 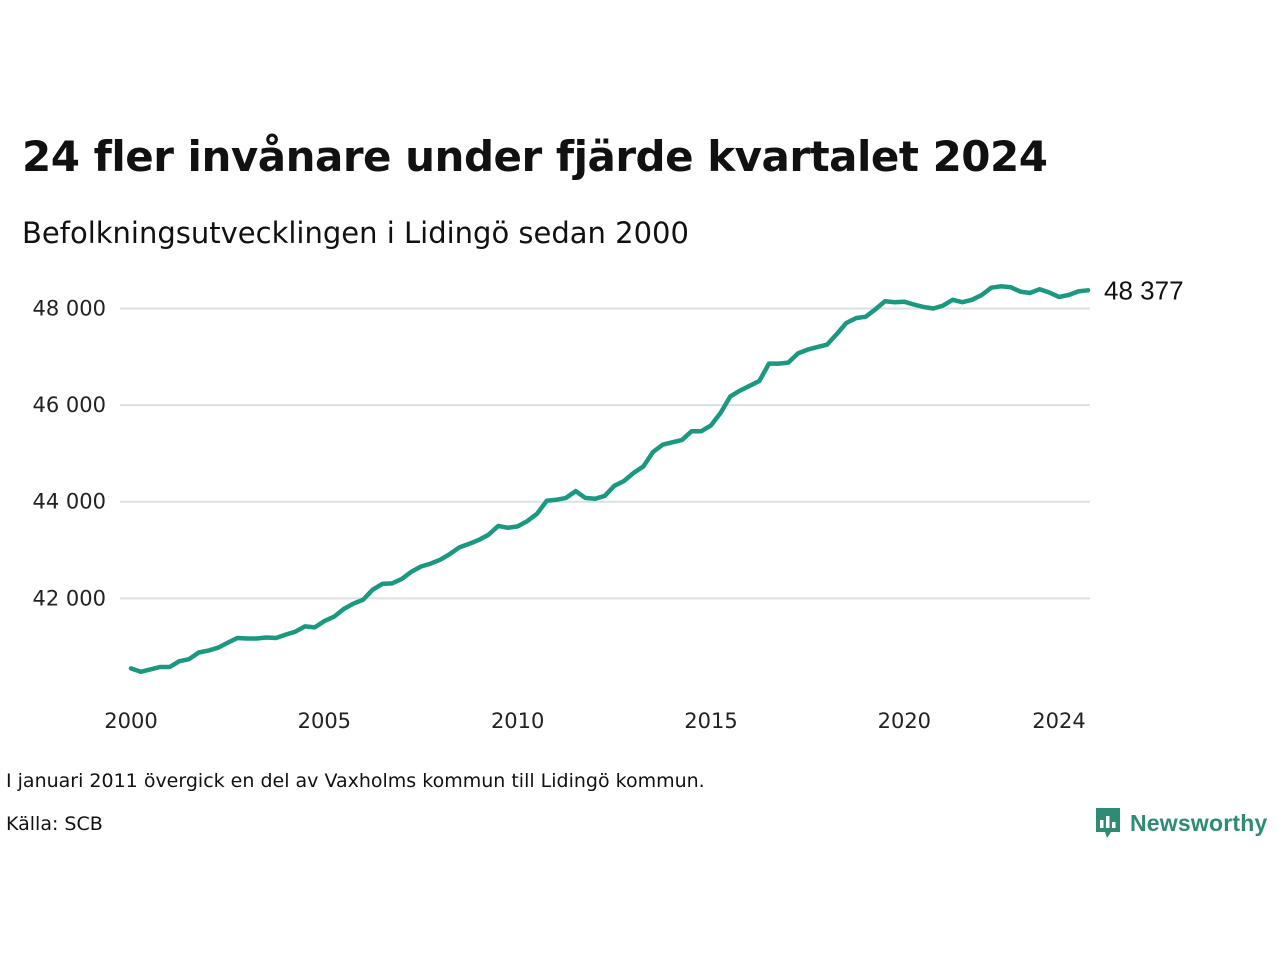 What do you see at coordinates (1058, 721) in the screenshot?
I see `x-tick-label: 2024` at bounding box center [1058, 721].